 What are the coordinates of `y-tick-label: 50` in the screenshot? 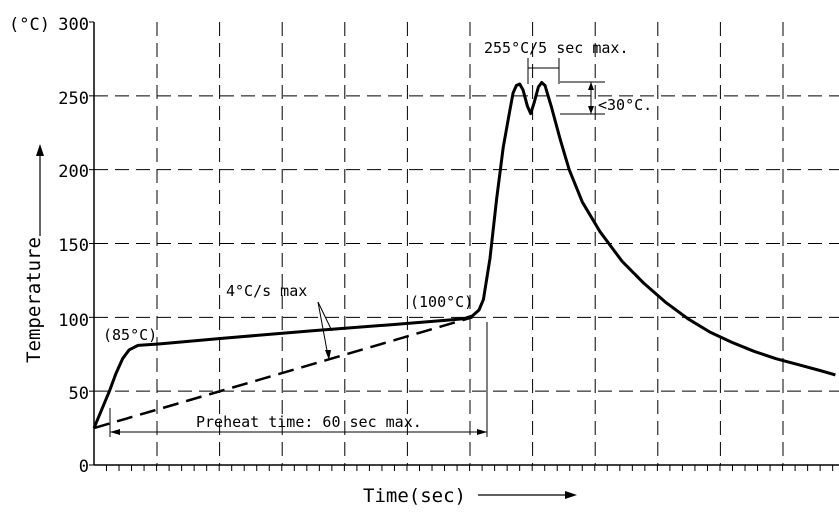 It's located at (79, 394).